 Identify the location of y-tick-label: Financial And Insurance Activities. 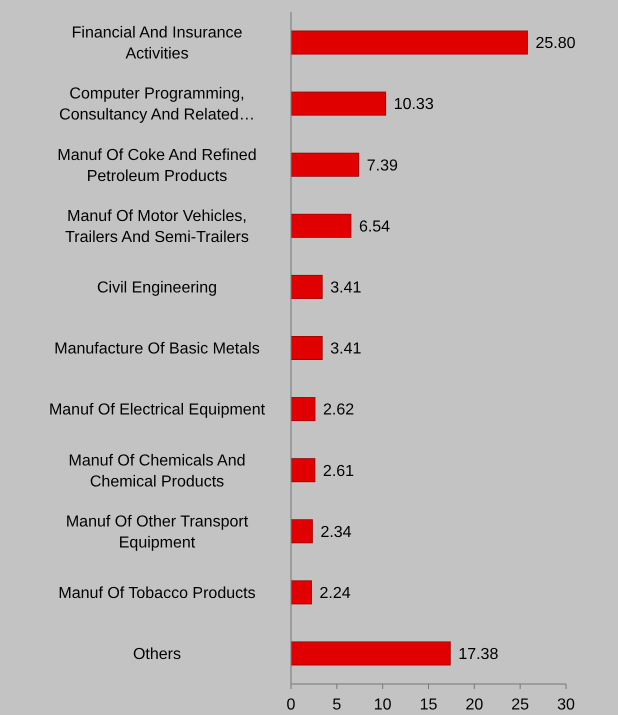
(157, 43).